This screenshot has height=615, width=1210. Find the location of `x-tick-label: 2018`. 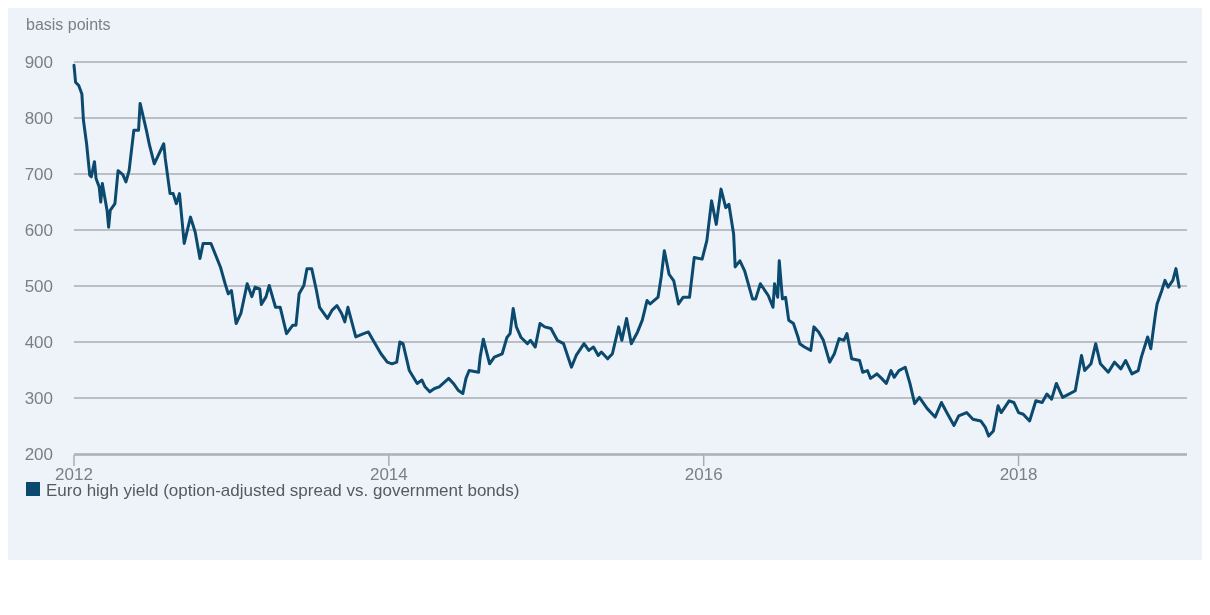

x-tick-label: 2018 is located at coordinates (1018, 474).